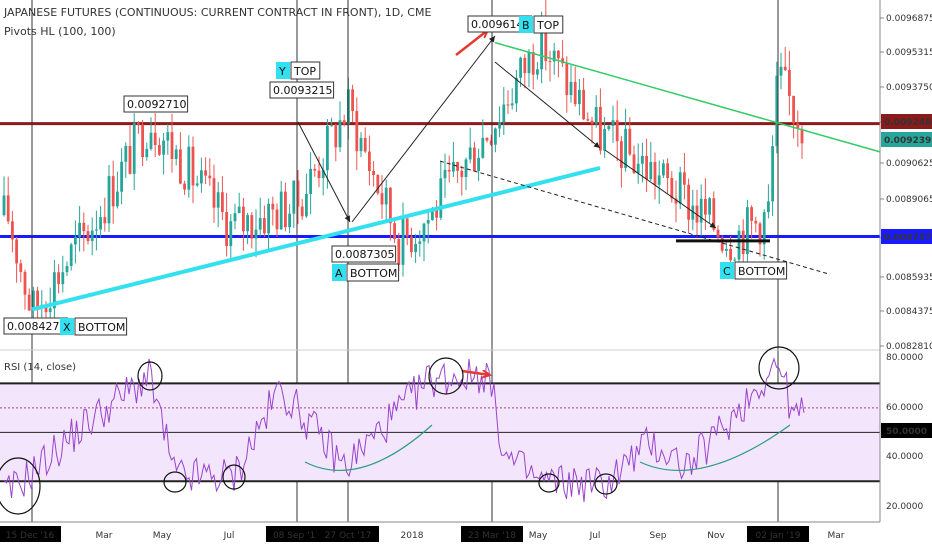 This screenshot has height=550, width=932. I want to click on time-tick-label: Jul, so click(595, 536).